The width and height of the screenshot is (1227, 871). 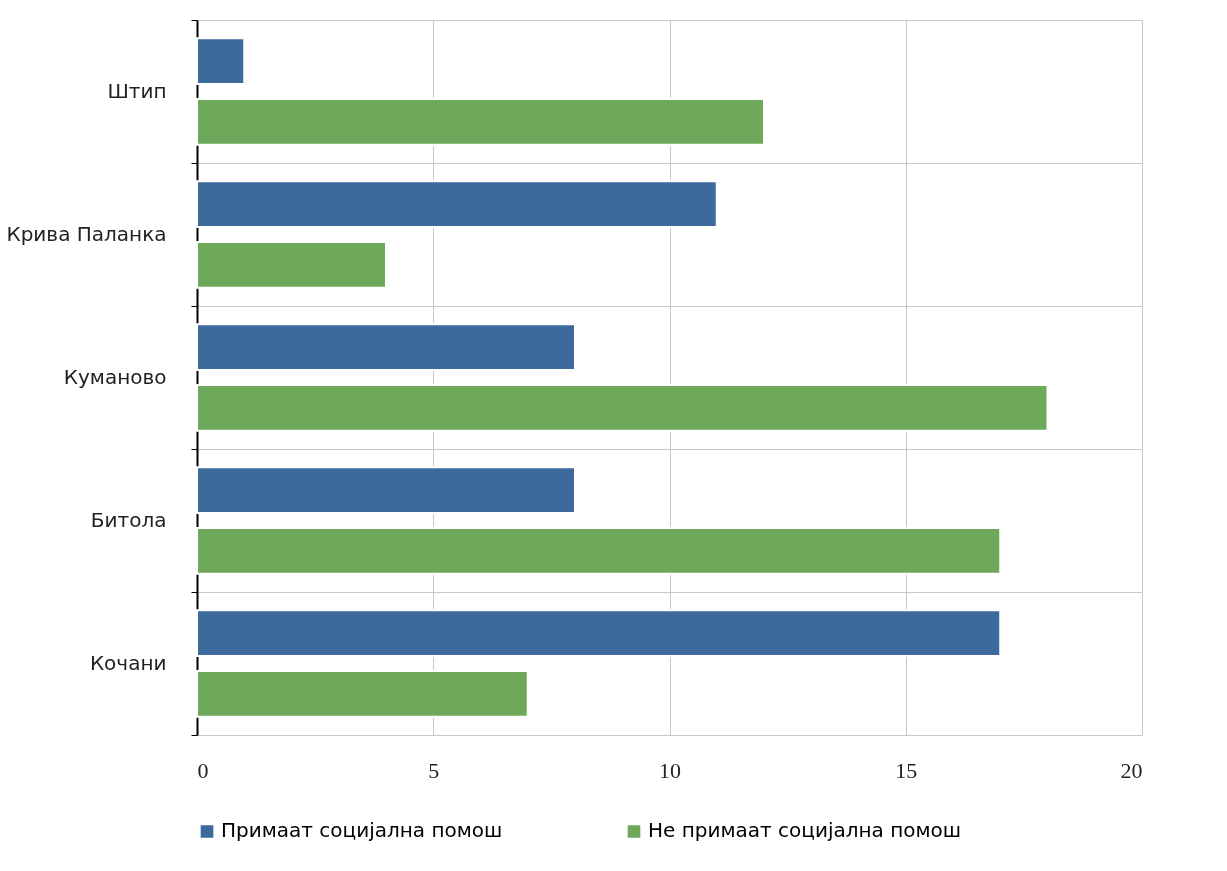 I want to click on y-tick-label: Битола, so click(x=128, y=520).